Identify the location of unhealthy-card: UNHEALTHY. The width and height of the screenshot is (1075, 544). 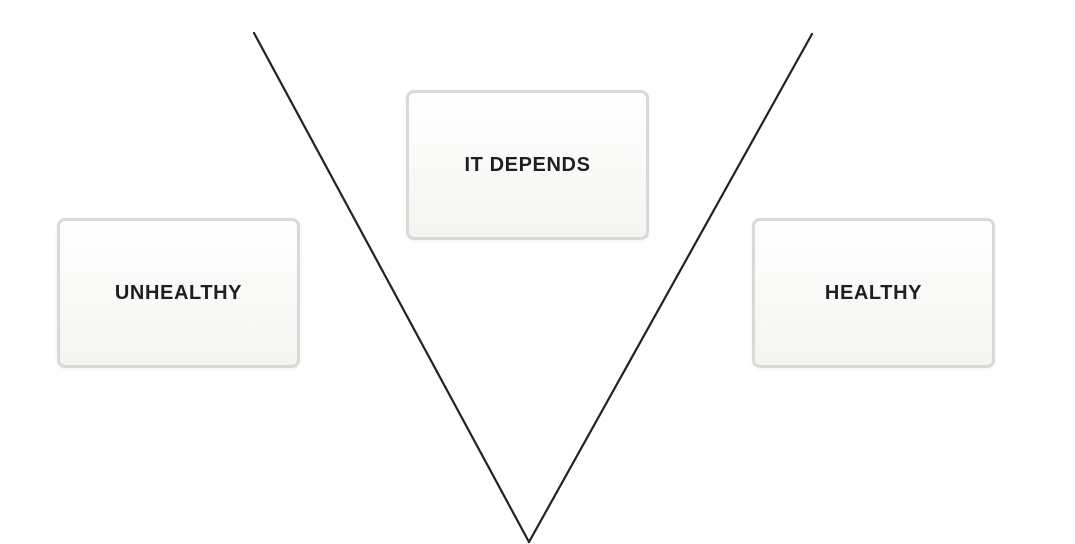
(178, 293).